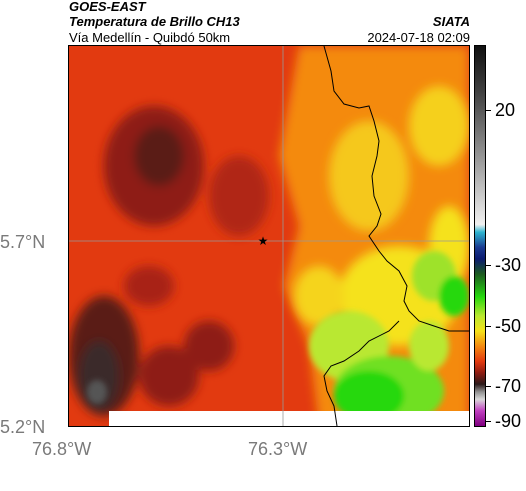 This screenshot has height=491, width=526. Describe the element at coordinates (150, 37) in the screenshot. I see `route-subtitle: Vía Medellín - Quibdó 50km` at that location.